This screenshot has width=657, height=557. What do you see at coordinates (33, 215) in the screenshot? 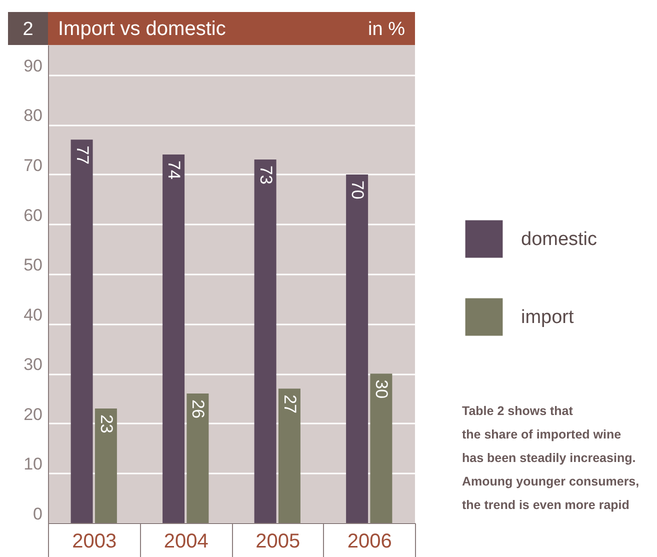
I see `y-tick-label: 60` at bounding box center [33, 215].